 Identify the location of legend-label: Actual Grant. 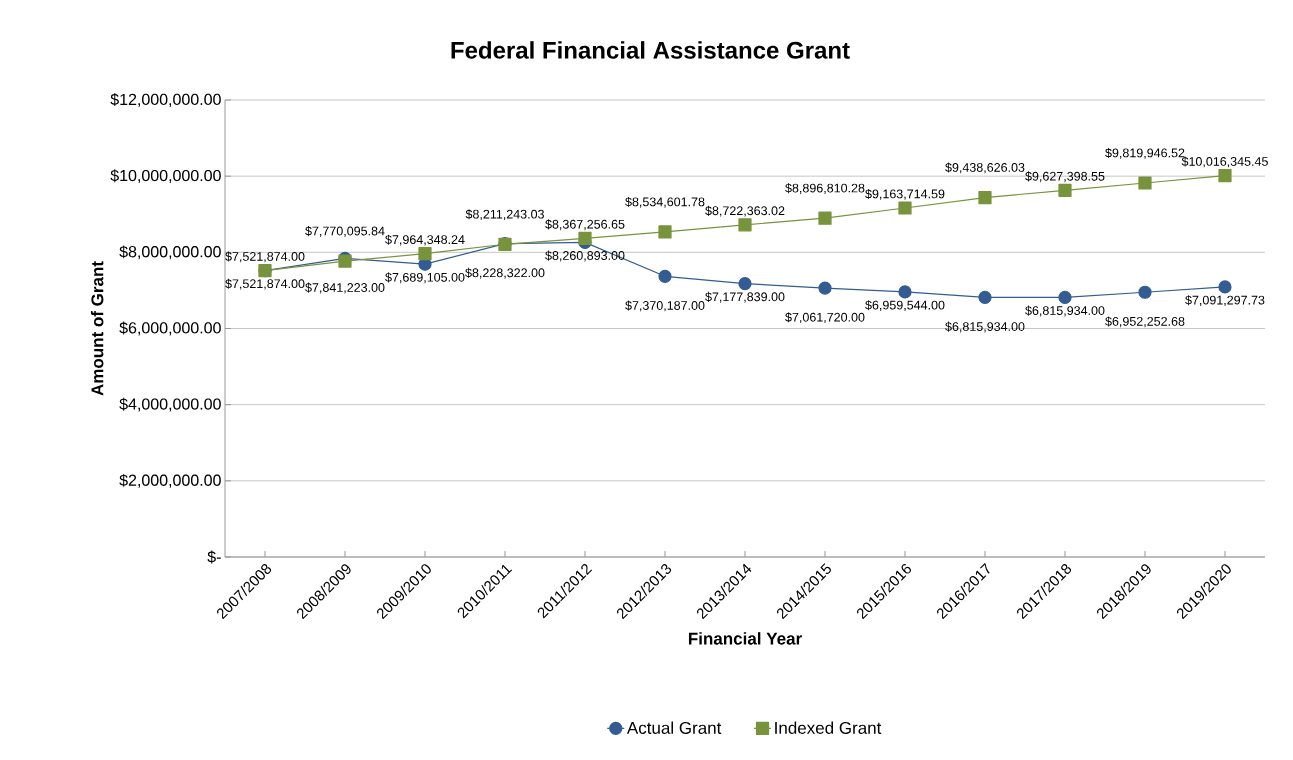
(674, 727).